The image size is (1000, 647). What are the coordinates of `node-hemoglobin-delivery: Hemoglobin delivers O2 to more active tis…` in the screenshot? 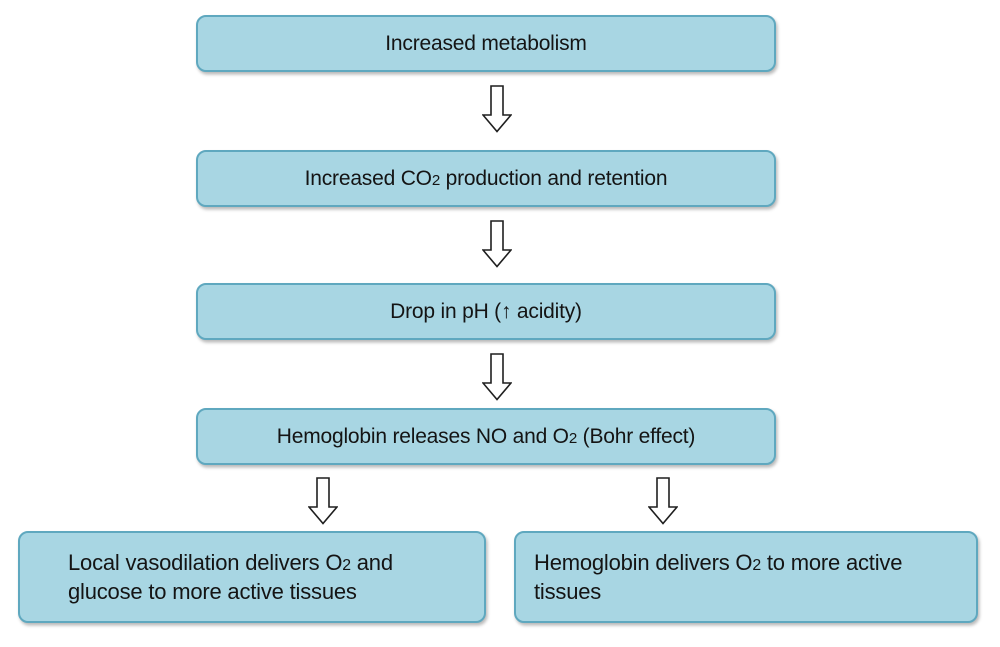 It's located at (746, 577).